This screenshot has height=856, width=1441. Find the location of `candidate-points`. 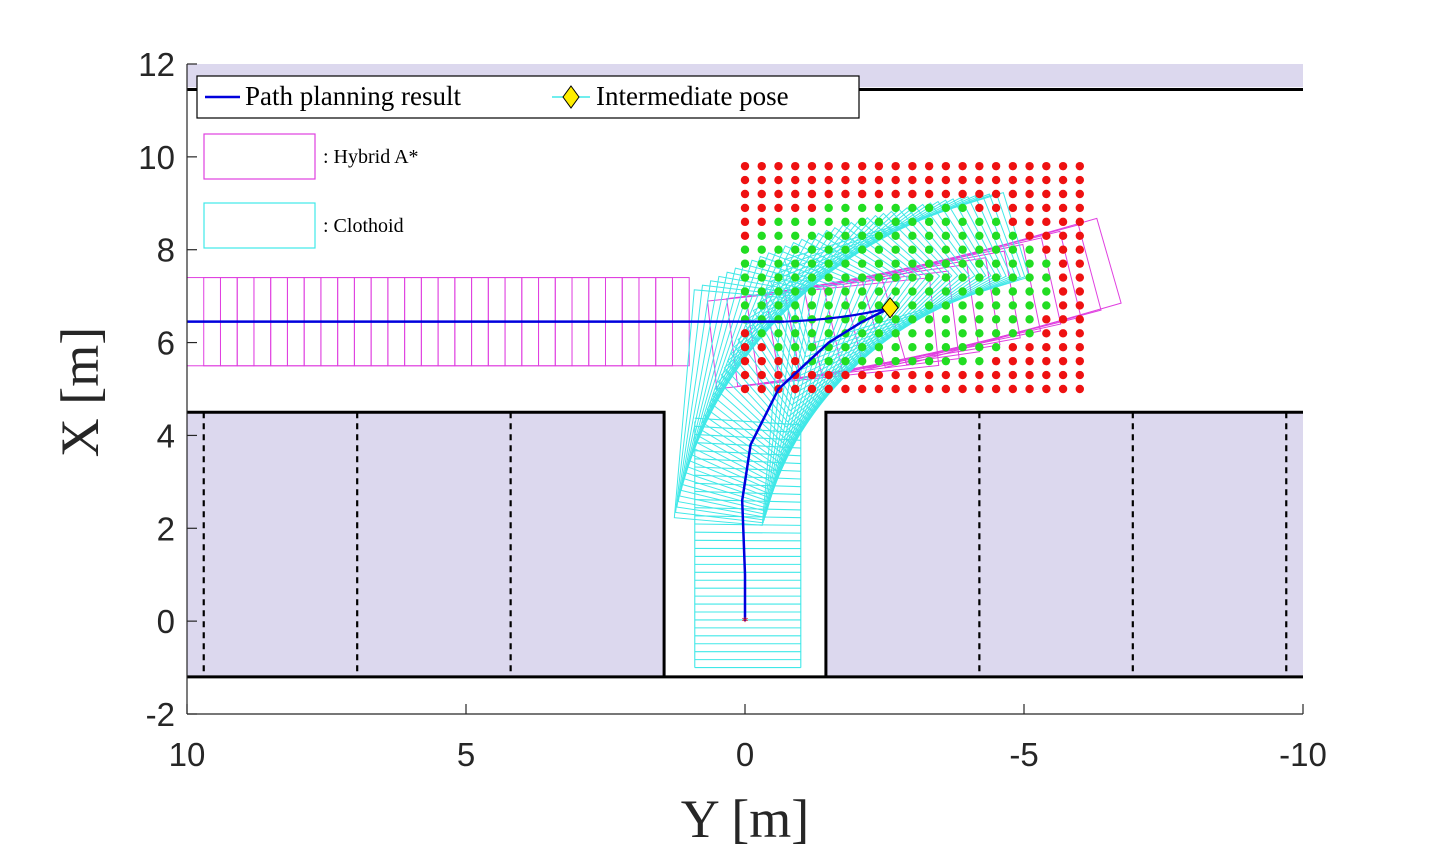

candidate-points is located at coordinates (912, 277).